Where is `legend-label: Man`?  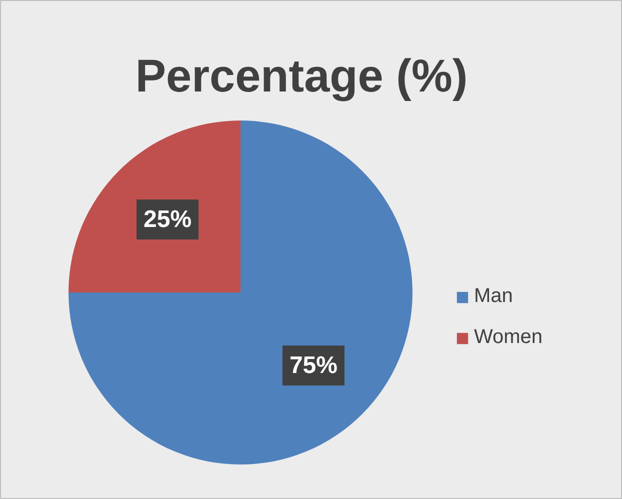 legend-label: Man is located at coordinates (493, 296).